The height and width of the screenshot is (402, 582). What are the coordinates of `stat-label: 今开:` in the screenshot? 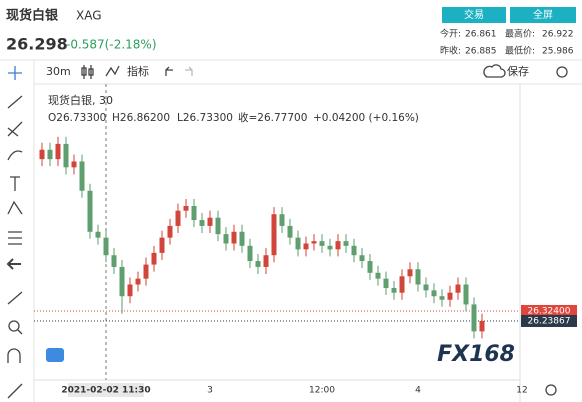 It's located at (450, 34).